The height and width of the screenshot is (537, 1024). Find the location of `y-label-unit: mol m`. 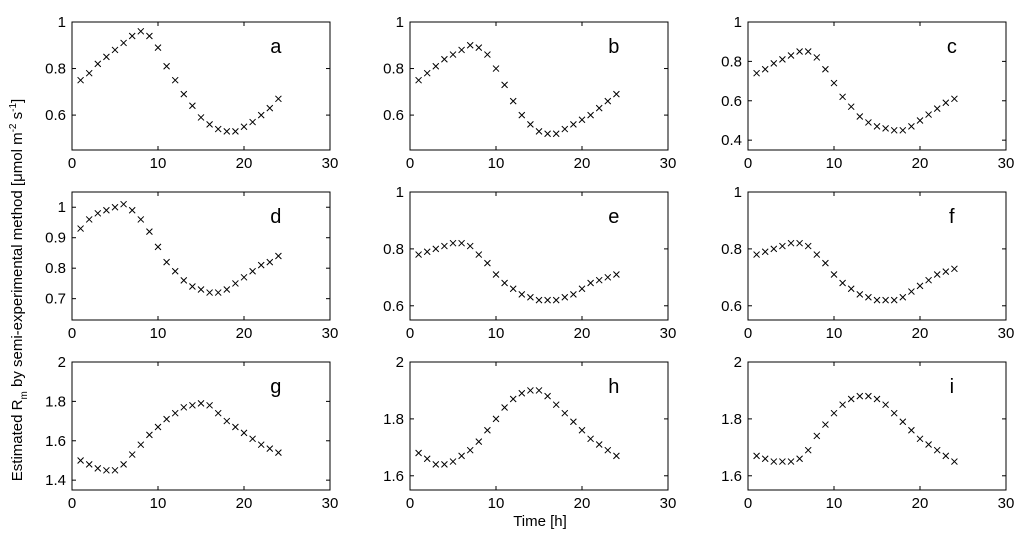

y-label-unit: mol m is located at coordinates (17, 152).